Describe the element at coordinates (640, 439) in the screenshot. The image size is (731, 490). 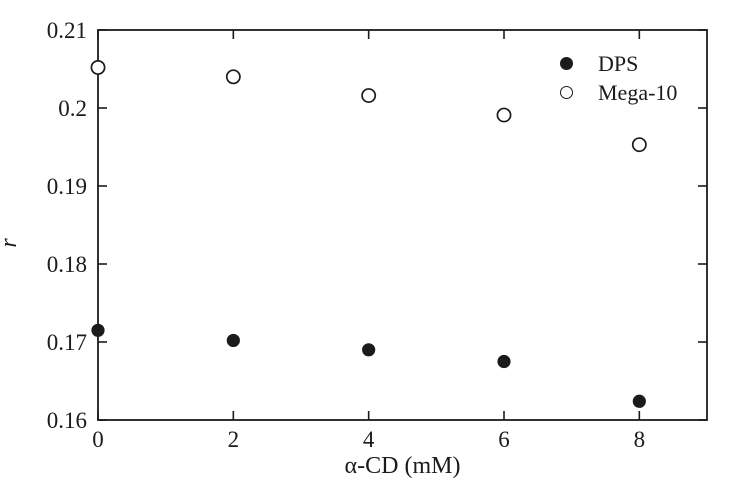
I see `x-tick-label: 8` at that location.